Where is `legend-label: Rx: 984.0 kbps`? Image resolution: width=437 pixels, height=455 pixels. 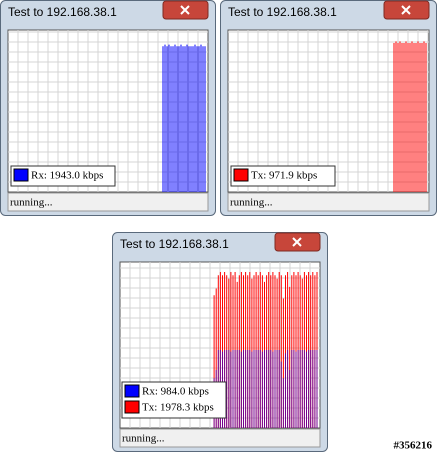
legend-label: Rx: 984.0 kbps is located at coordinates (175, 392).